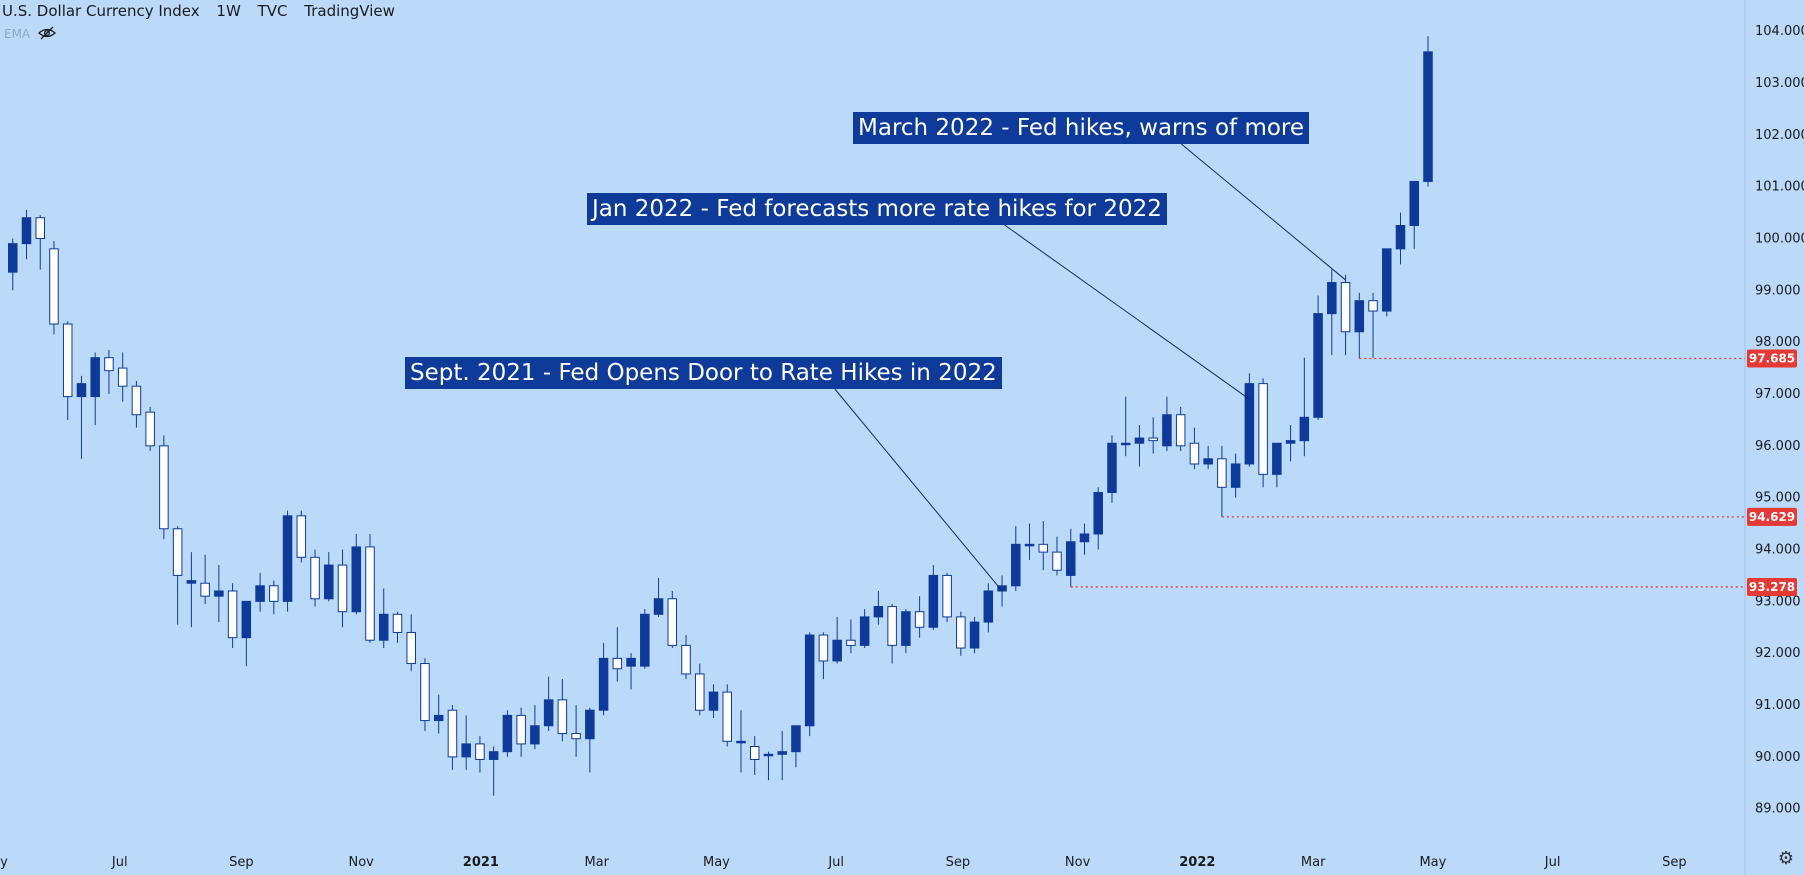  I want to click on y-tick-label: 92.000, so click(1778, 653).